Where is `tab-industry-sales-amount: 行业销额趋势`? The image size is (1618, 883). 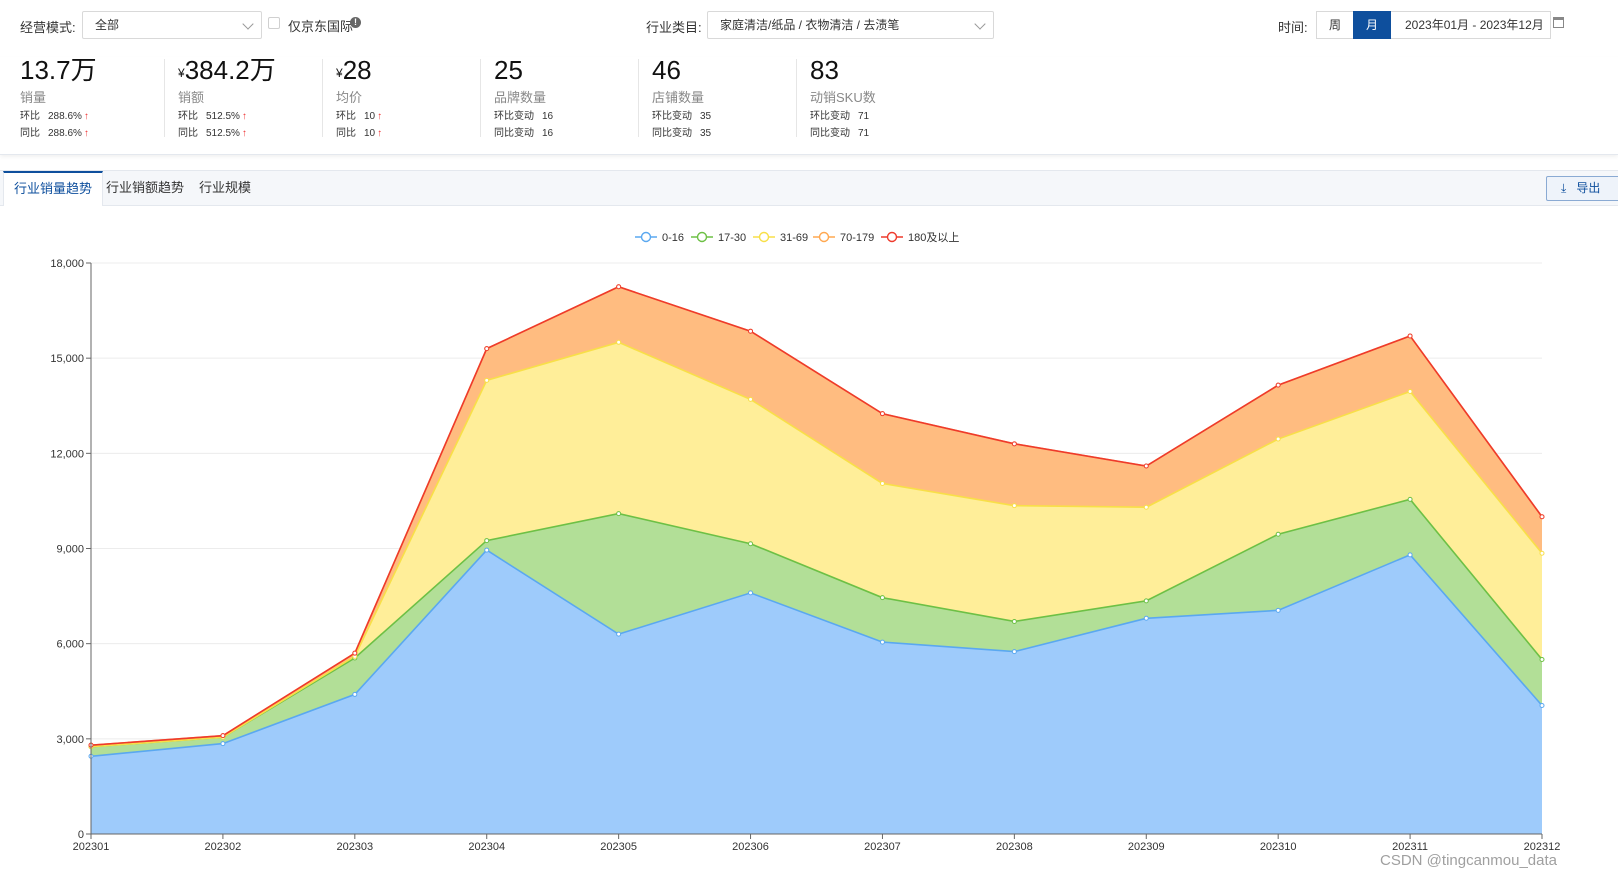
tab-industry-sales-amount: 行业销额趋势 is located at coordinates (145, 187).